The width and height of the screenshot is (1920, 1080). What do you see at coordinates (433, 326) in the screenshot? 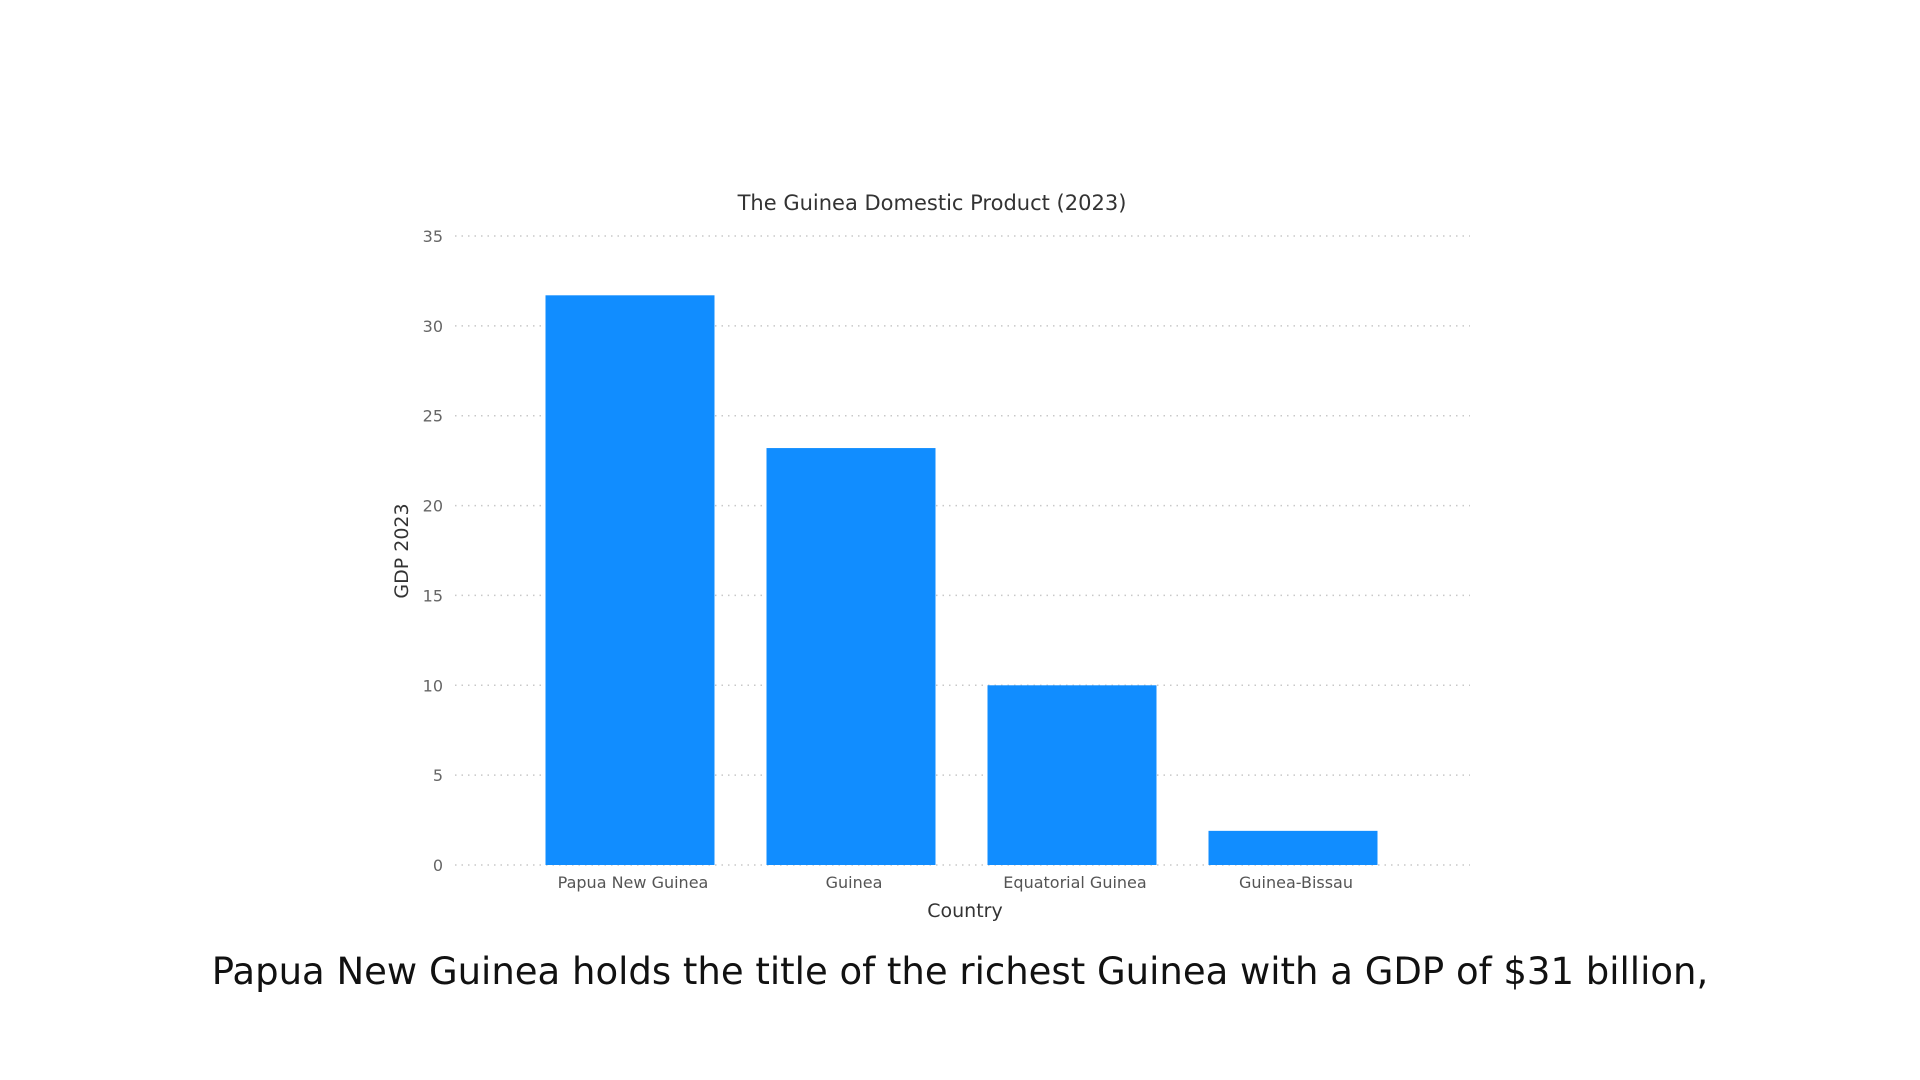
I see `y-tick-label: 30` at bounding box center [433, 326].